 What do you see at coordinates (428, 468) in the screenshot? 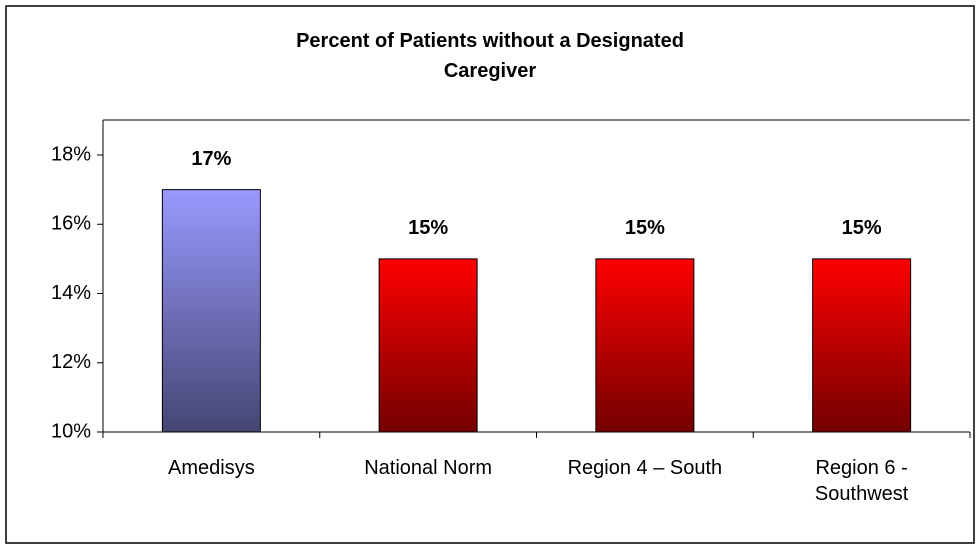
I see `x-tick-label: National Norm` at bounding box center [428, 468].